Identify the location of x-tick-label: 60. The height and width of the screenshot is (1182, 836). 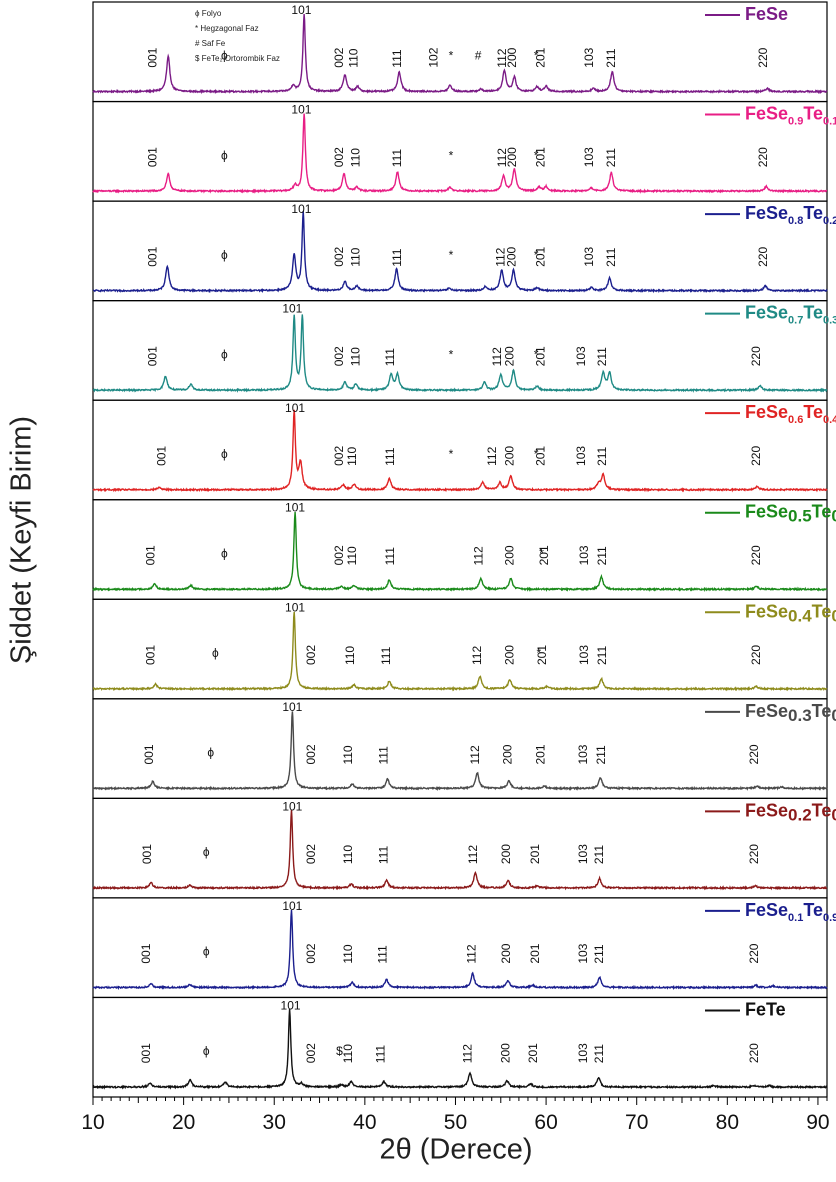
(545, 1122).